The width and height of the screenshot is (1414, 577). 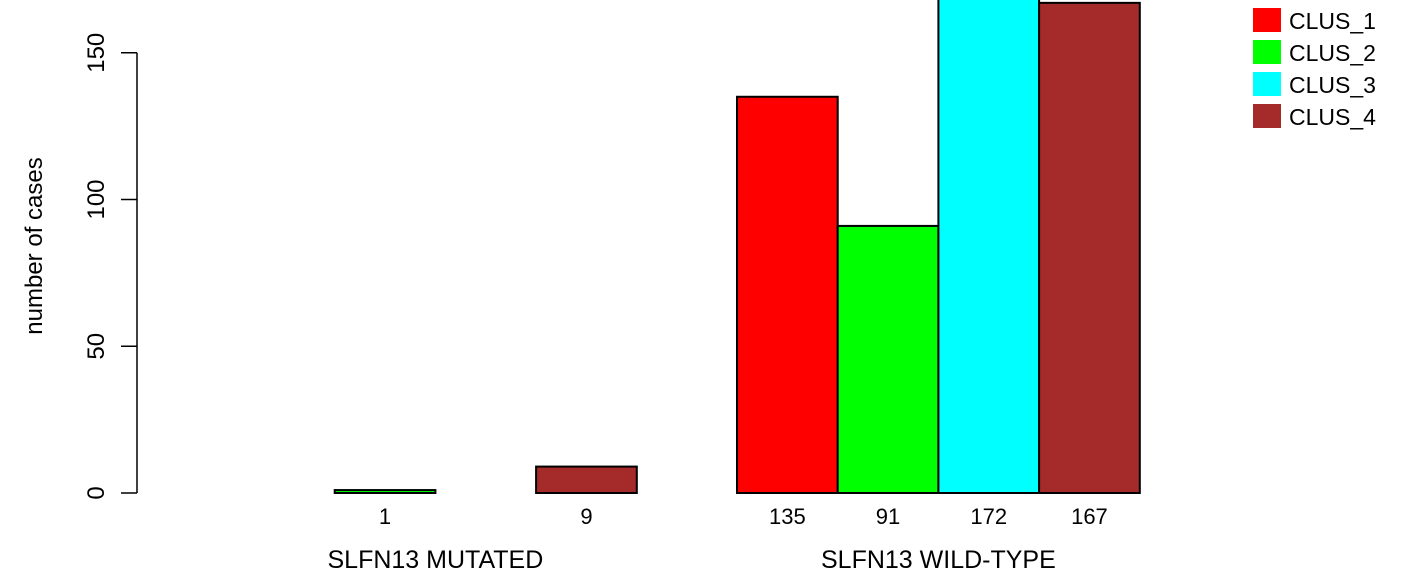 I want to click on y-tick-label: 100, so click(x=96, y=199).